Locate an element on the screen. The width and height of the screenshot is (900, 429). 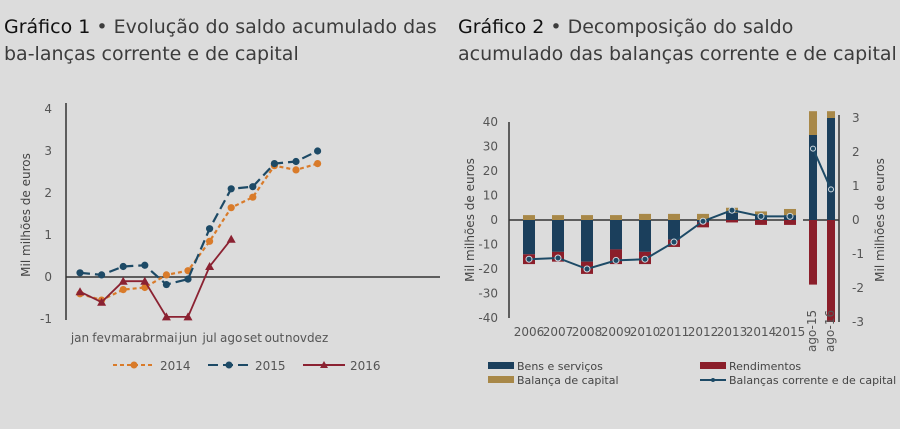
chart1-y-tick-label: 1 is located at coordinates (48, 235).